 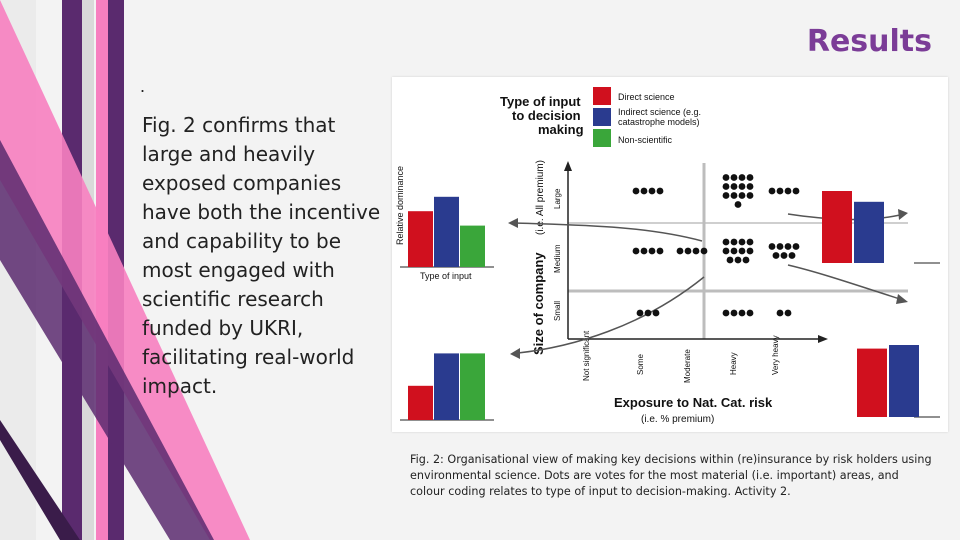 What do you see at coordinates (446, 276) in the screenshot?
I see `left-bar-xlabel: Type of input` at bounding box center [446, 276].